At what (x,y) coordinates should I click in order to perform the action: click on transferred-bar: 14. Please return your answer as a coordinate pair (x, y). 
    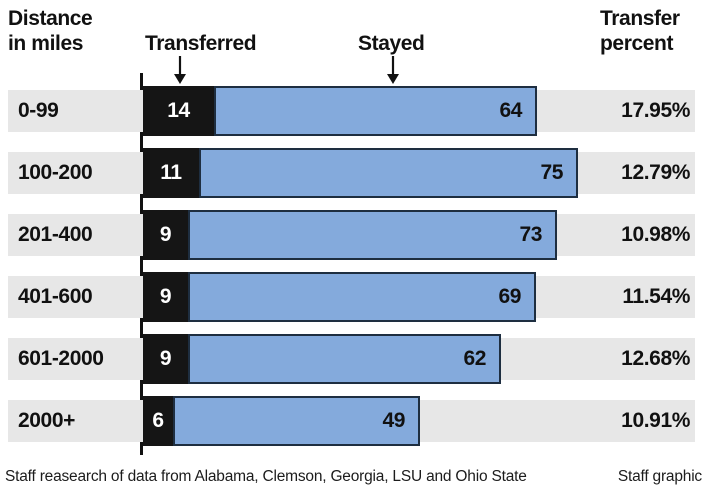
    Looking at the image, I should click on (178, 111).